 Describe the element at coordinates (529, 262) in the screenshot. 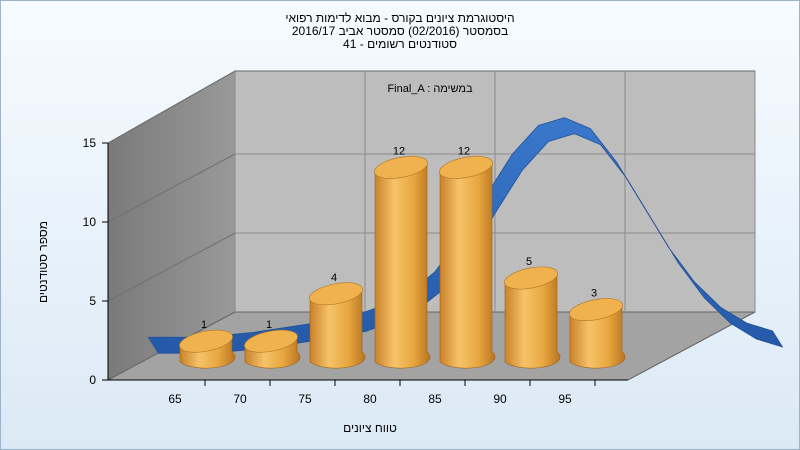

I see `data-label: 5` at that location.